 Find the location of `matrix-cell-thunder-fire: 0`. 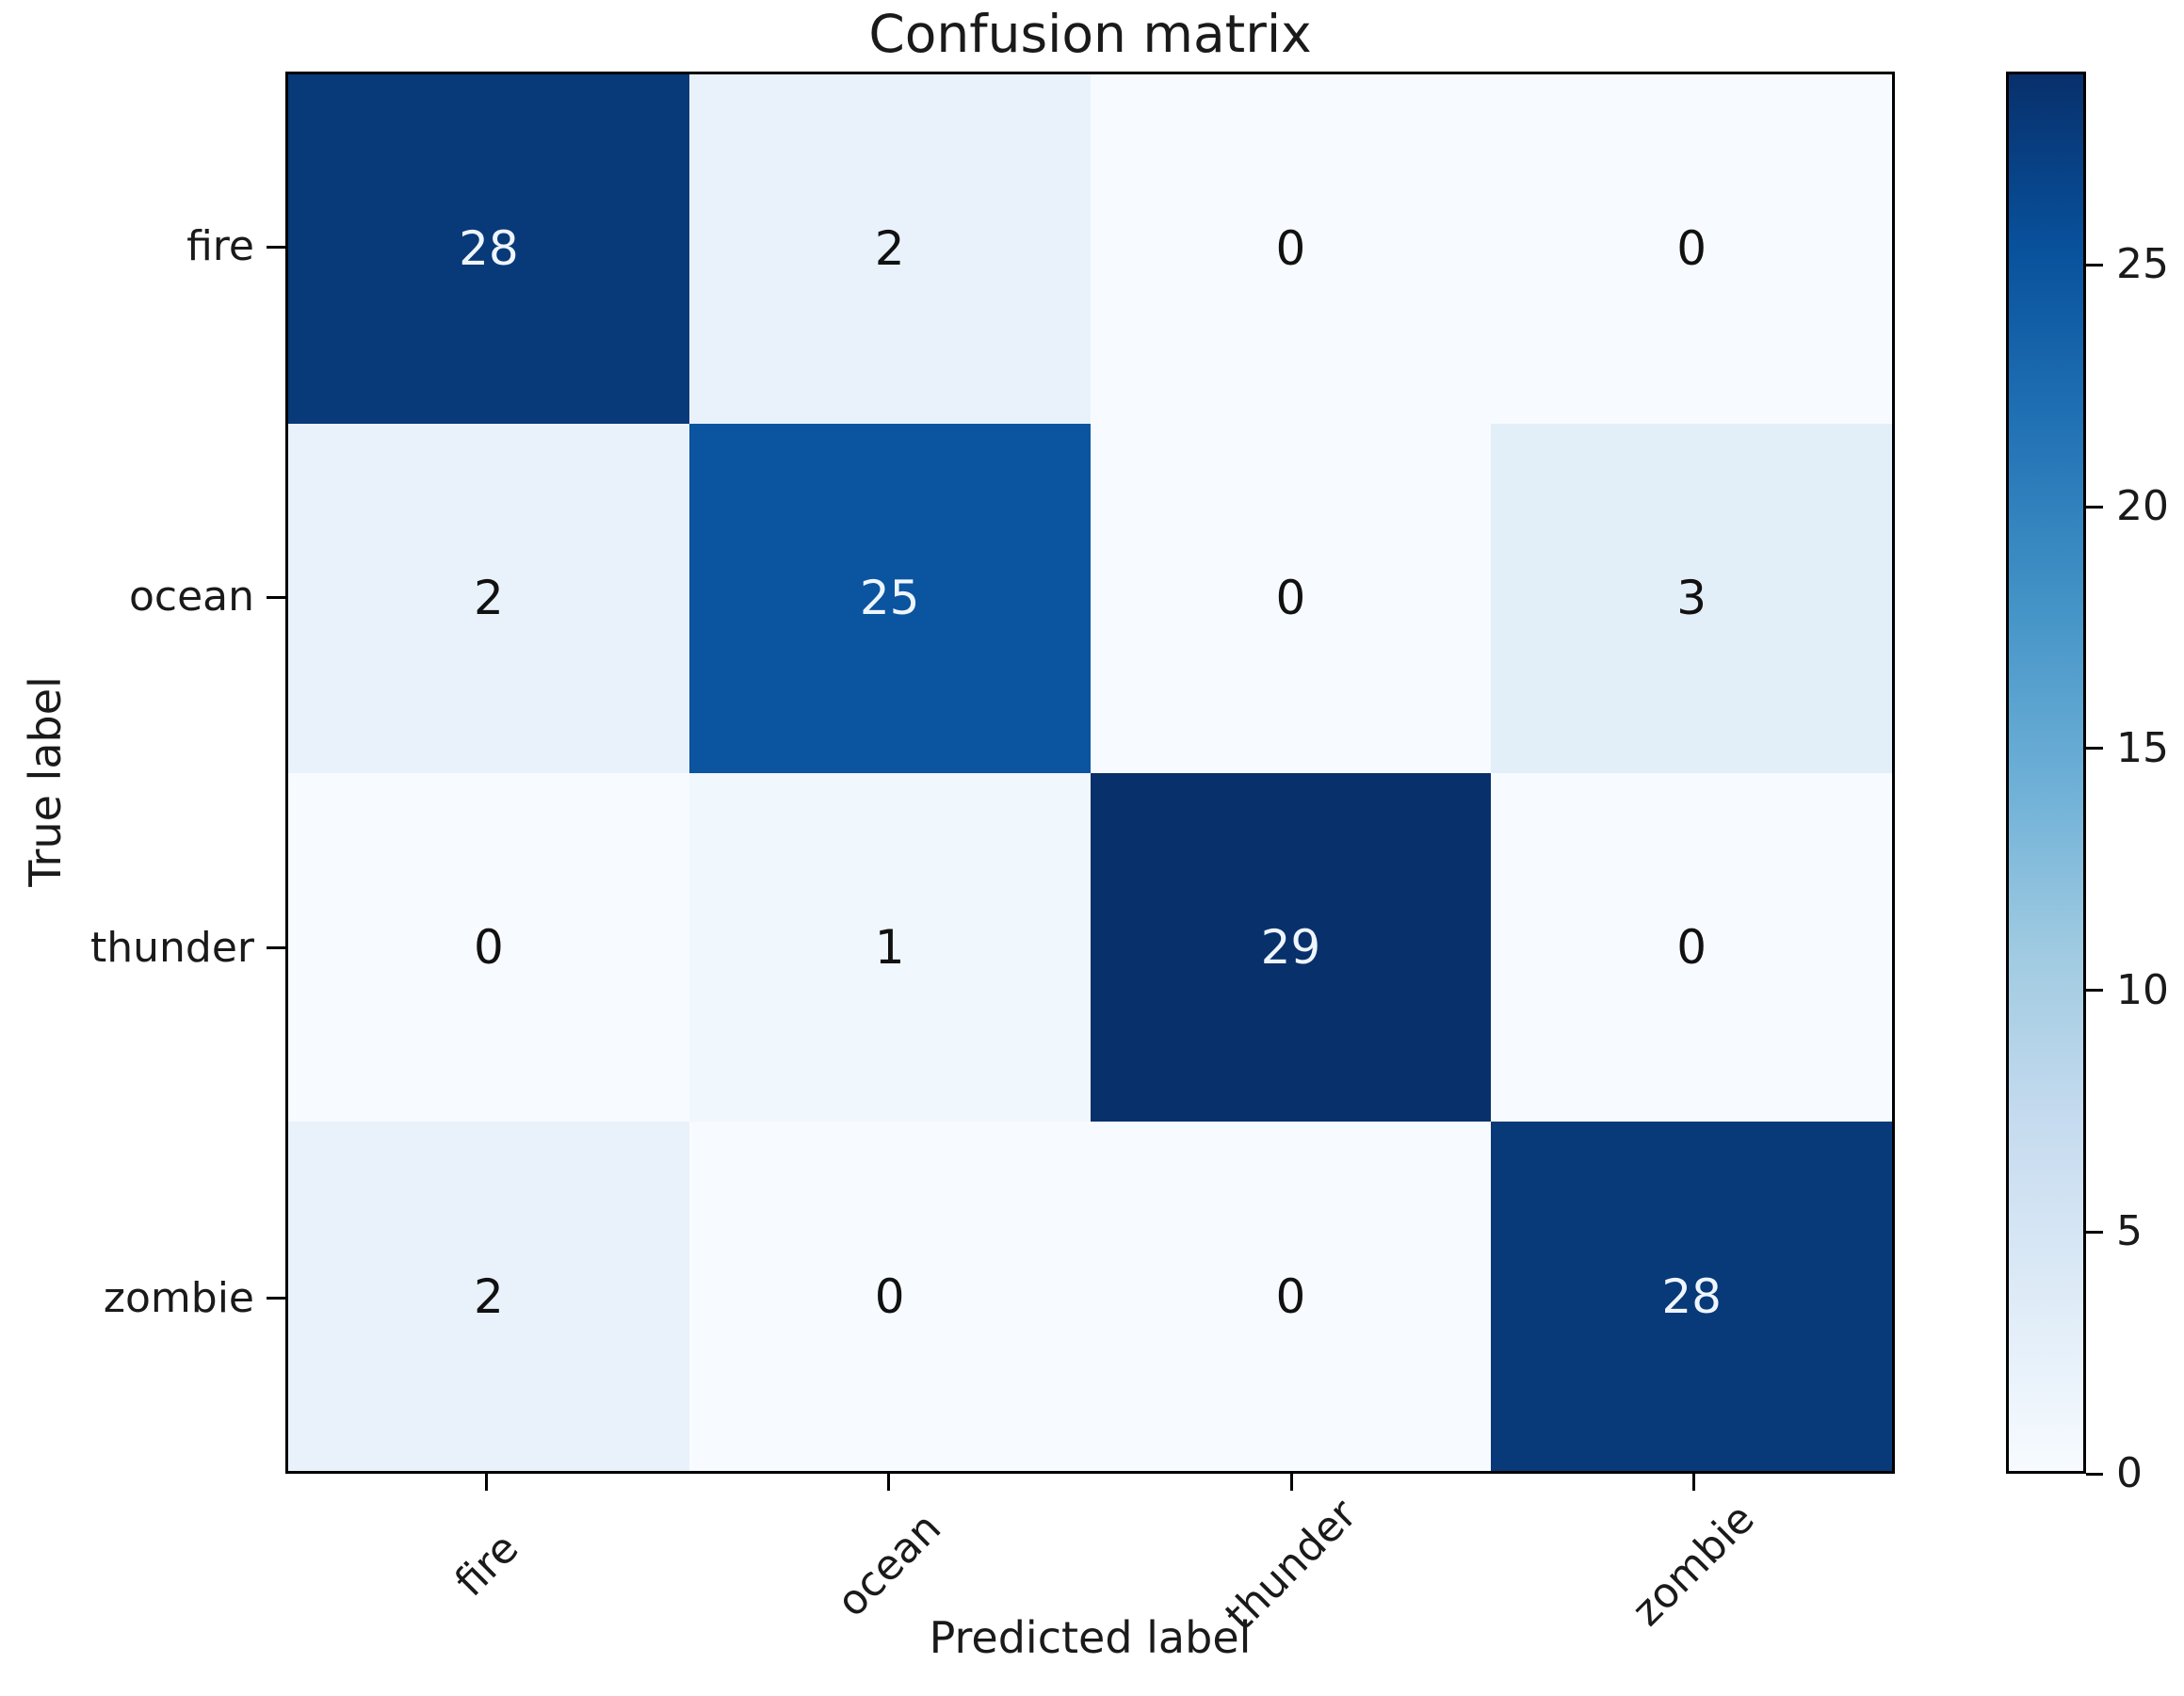

matrix-cell-thunder-fire: 0 is located at coordinates (488, 948).